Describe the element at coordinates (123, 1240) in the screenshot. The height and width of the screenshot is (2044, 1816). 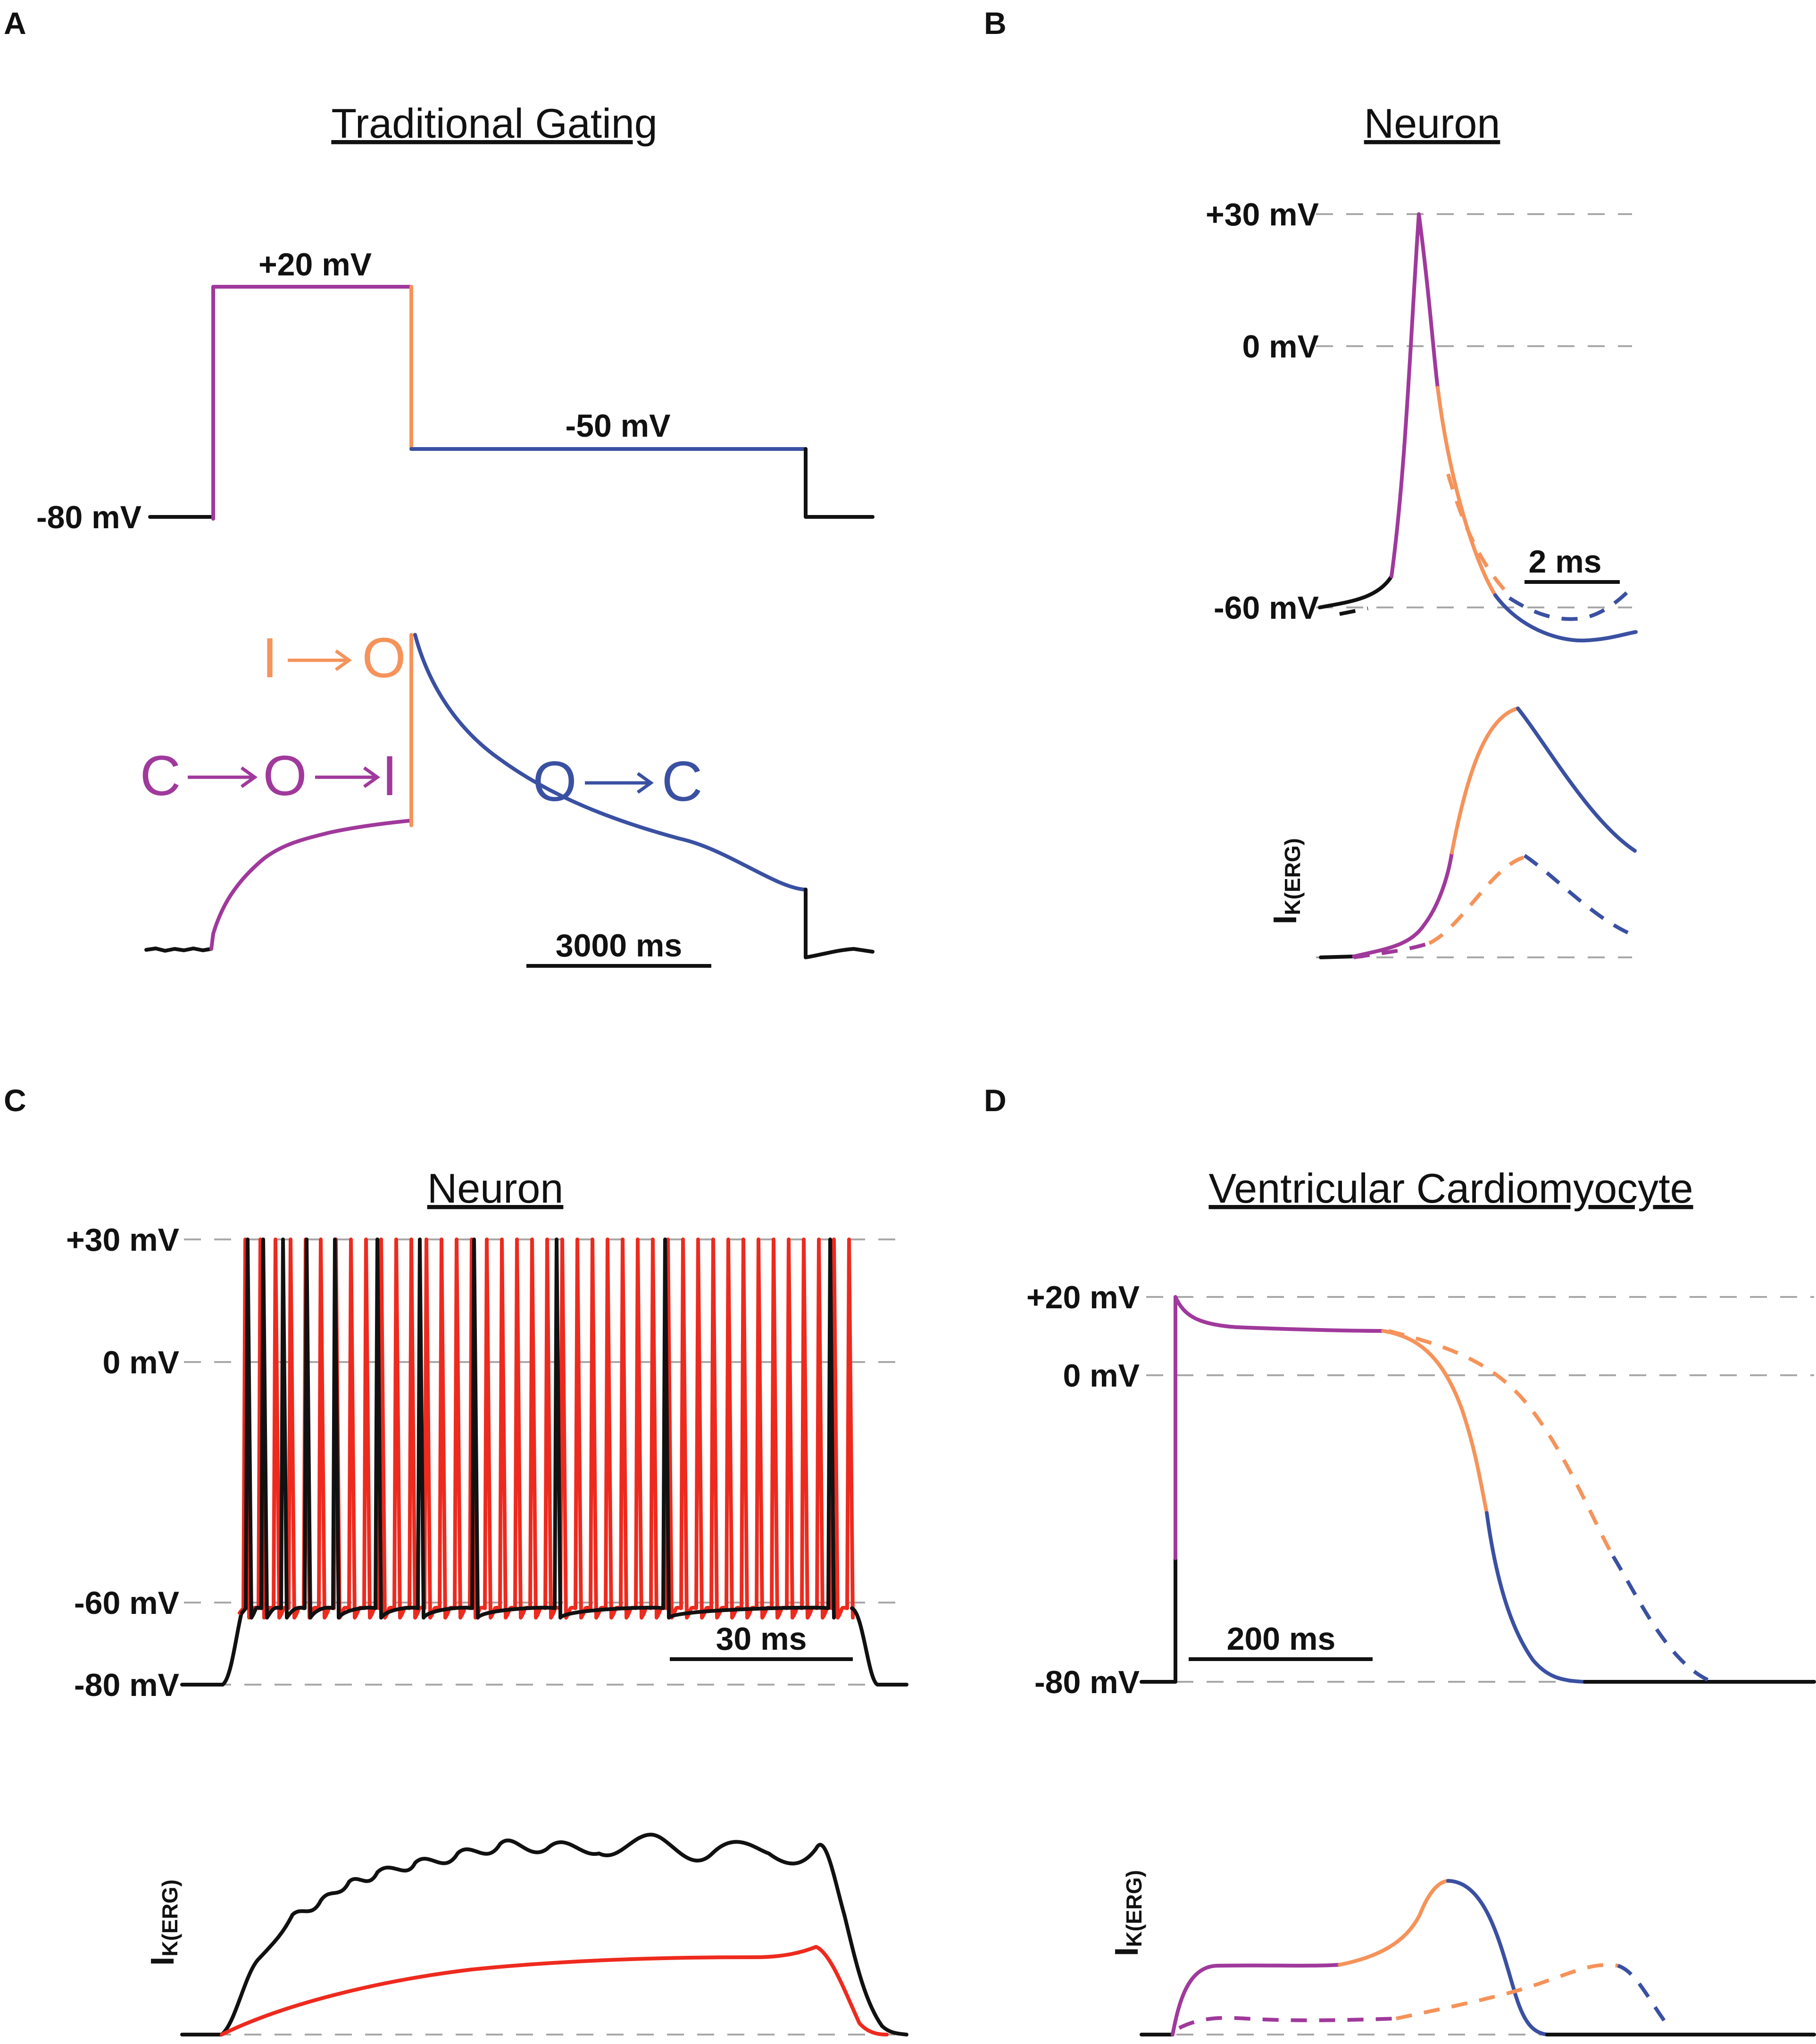
I see `voltage-label-plus30-c: +30 mV` at that location.